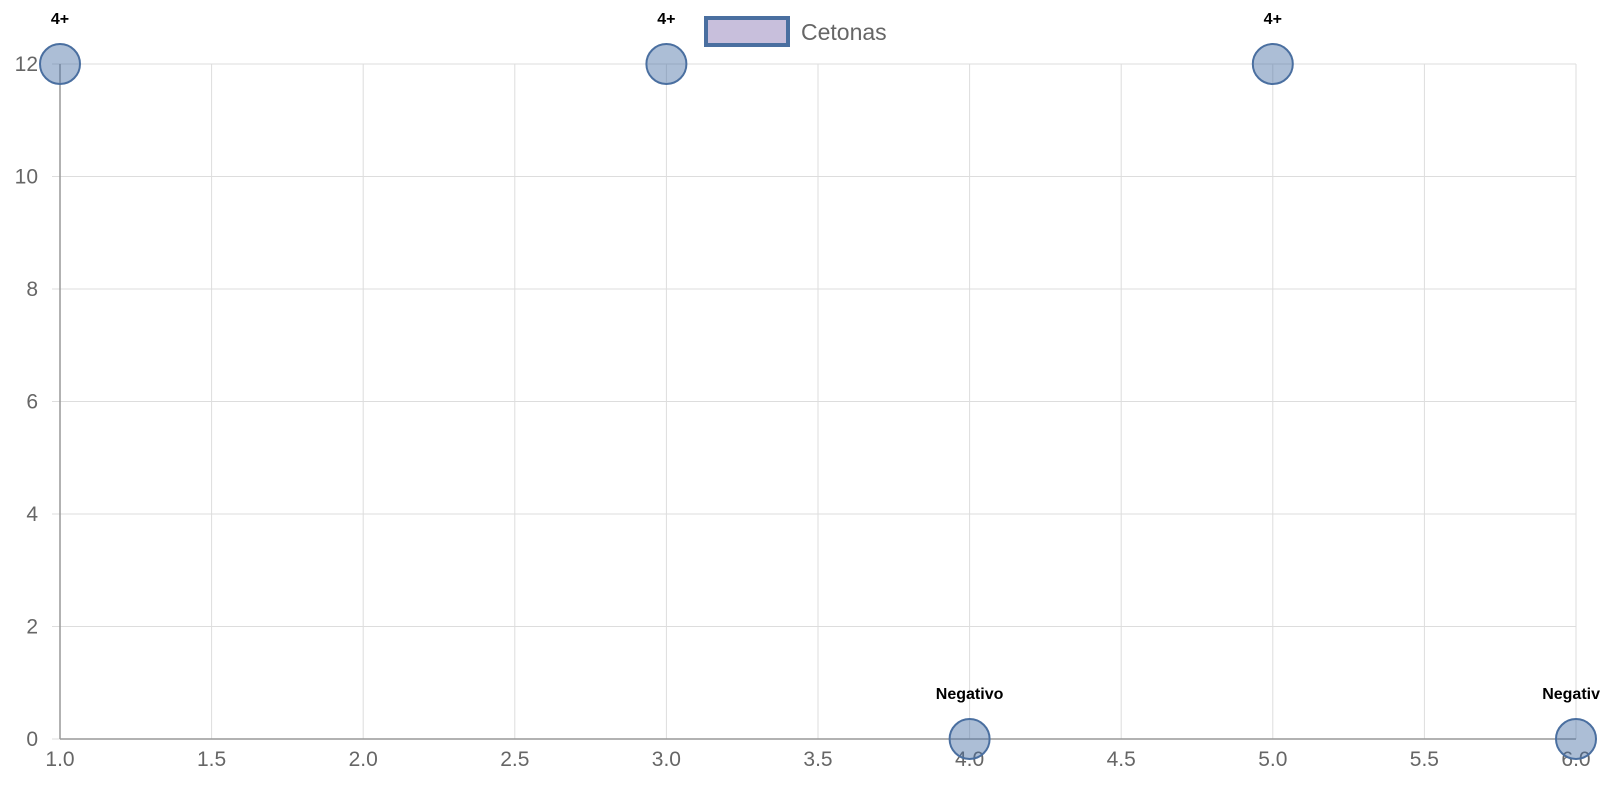 The image size is (1600, 800). Describe the element at coordinates (59, 759) in the screenshot. I see `x-tick-label: 1.0` at that location.